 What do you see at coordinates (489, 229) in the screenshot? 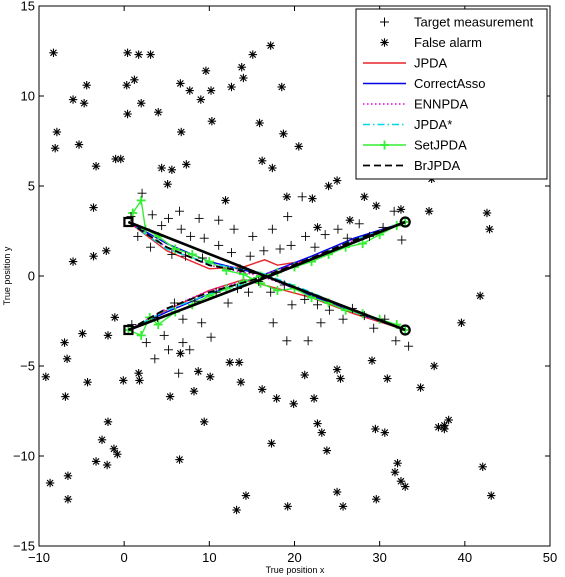
I see `false-alarm-70-d2` at bounding box center [489, 229].